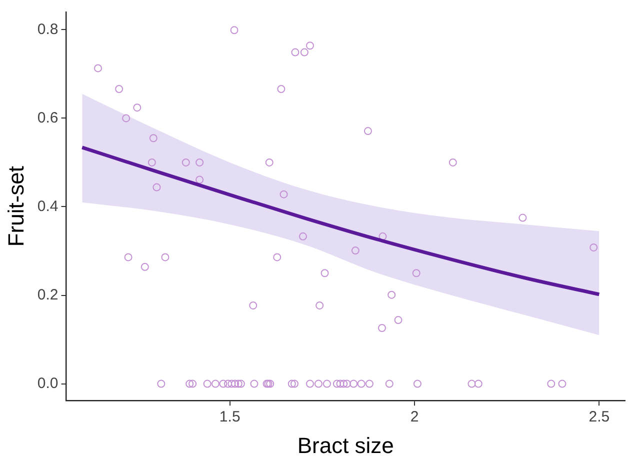 This screenshot has width=630, height=464. I want to click on x-tick-label: 2.5, so click(599, 417).